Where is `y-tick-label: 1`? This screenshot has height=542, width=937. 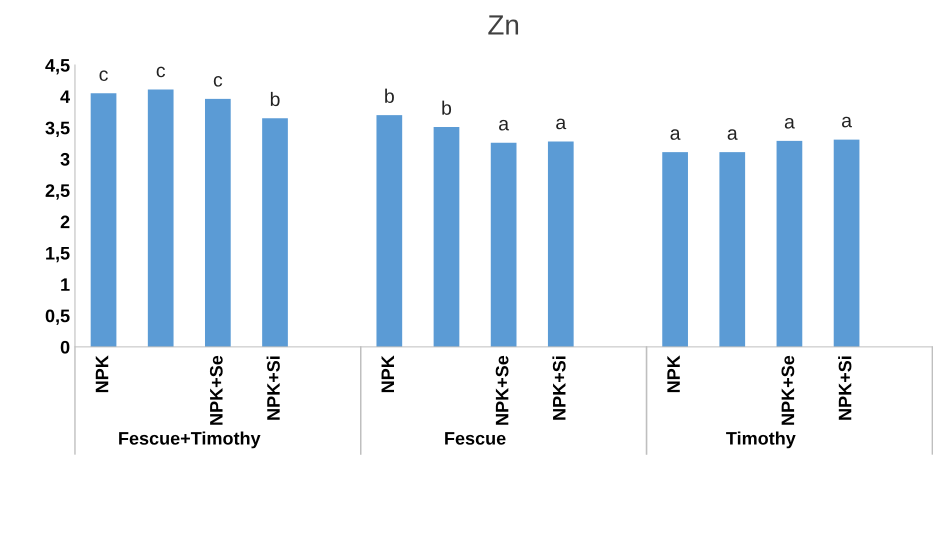
y-tick-label: 1 is located at coordinates (65, 284).